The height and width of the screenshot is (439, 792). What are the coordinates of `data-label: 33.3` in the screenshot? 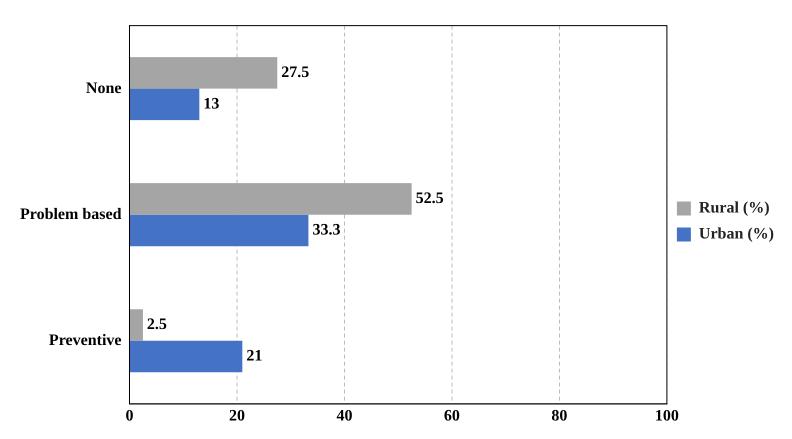 It's located at (326, 230).